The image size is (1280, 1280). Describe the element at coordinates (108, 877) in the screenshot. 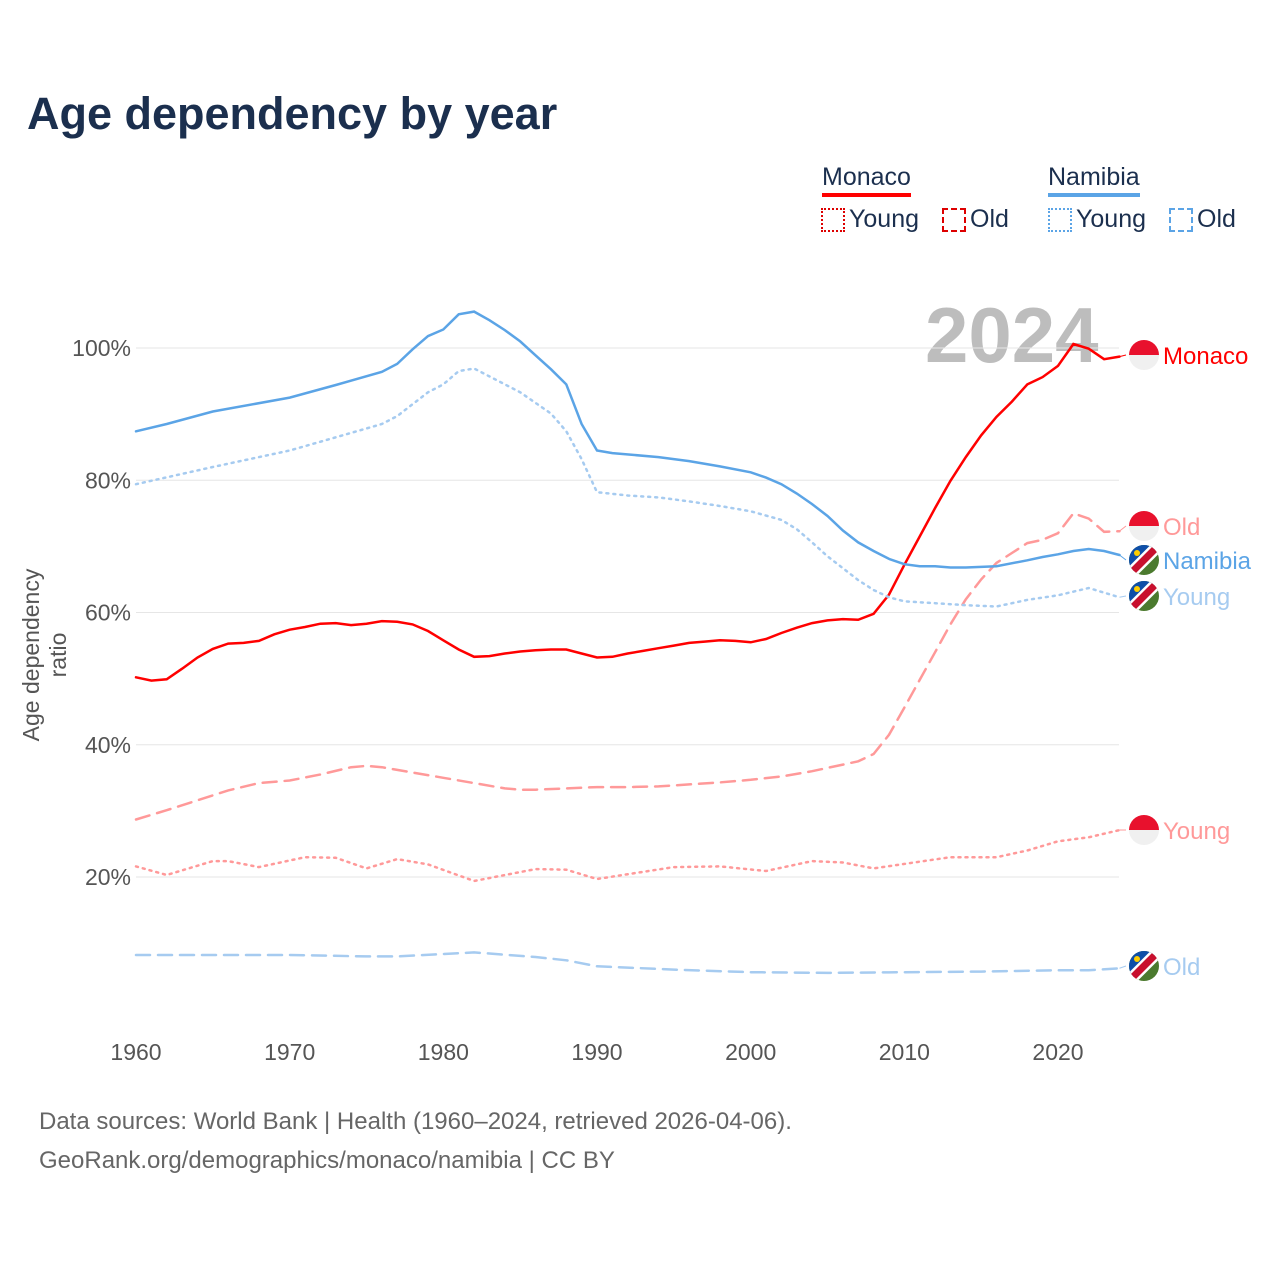

I see `y-tick-label: 20%` at that location.